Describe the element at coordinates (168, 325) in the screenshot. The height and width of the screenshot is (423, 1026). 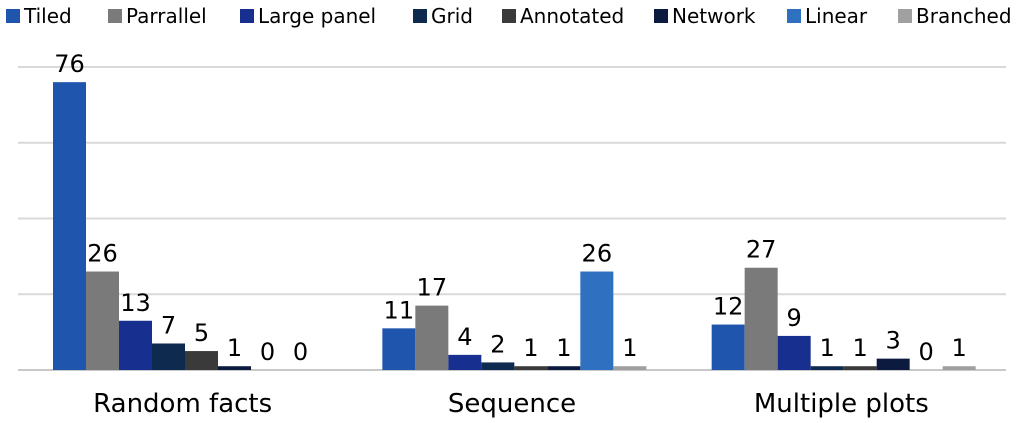
I see `data-label: 7` at that location.